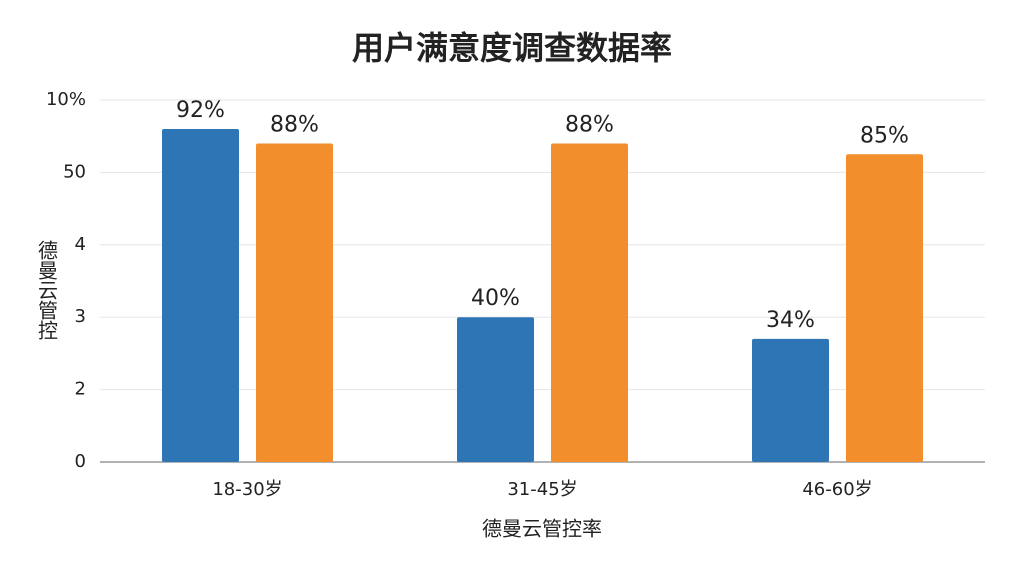  What do you see at coordinates (542, 529) in the screenshot?
I see `x-axis-title: 德曼云管控率` at bounding box center [542, 529].